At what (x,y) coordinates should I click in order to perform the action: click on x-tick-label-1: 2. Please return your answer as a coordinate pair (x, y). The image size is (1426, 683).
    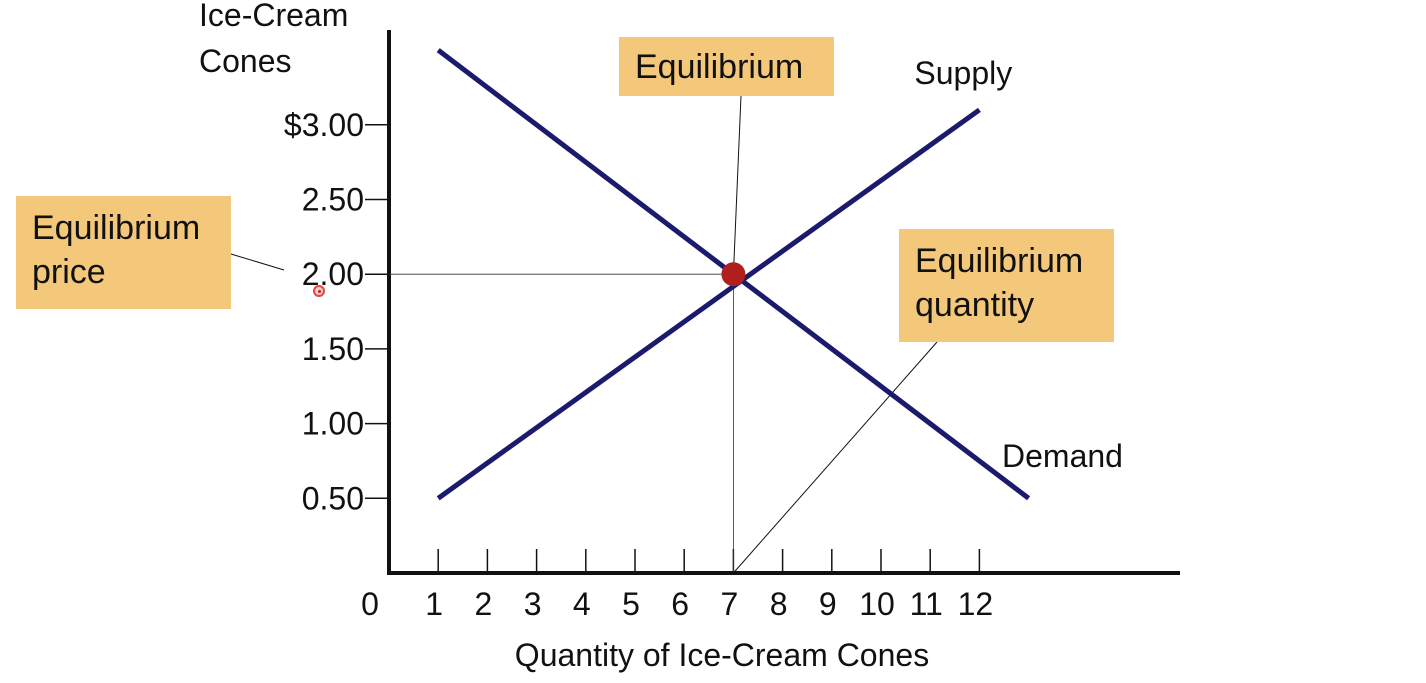
    Looking at the image, I should click on (484, 604).